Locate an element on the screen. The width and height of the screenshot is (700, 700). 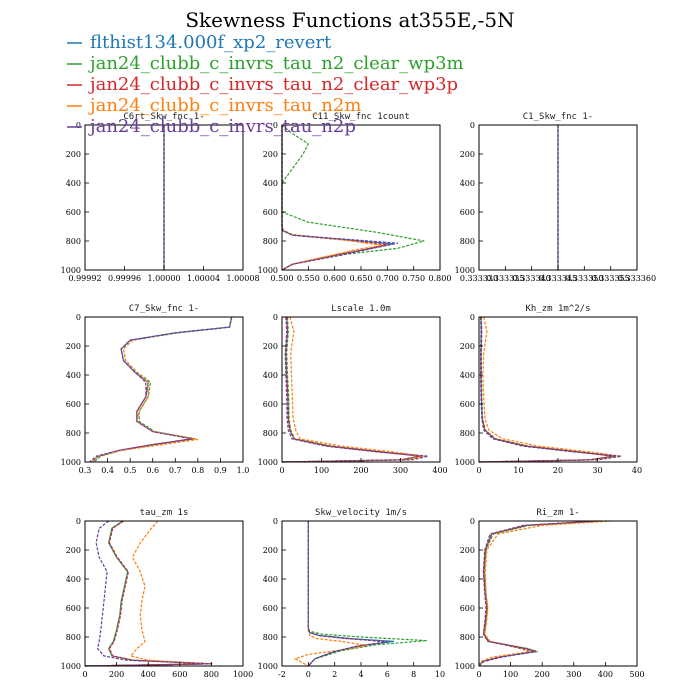
x-tick-label: 0.4 is located at coordinates (107, 470).